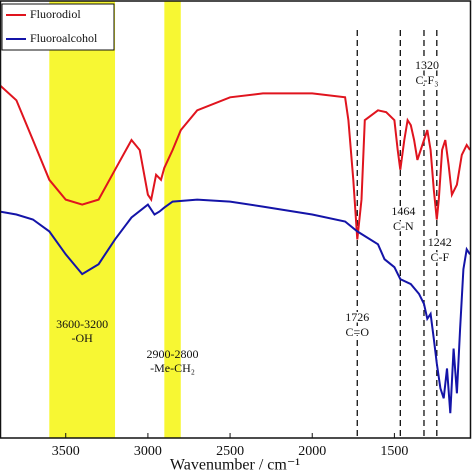  What do you see at coordinates (230, 451) in the screenshot?
I see `x-tick-label: 2500` at bounding box center [230, 451].